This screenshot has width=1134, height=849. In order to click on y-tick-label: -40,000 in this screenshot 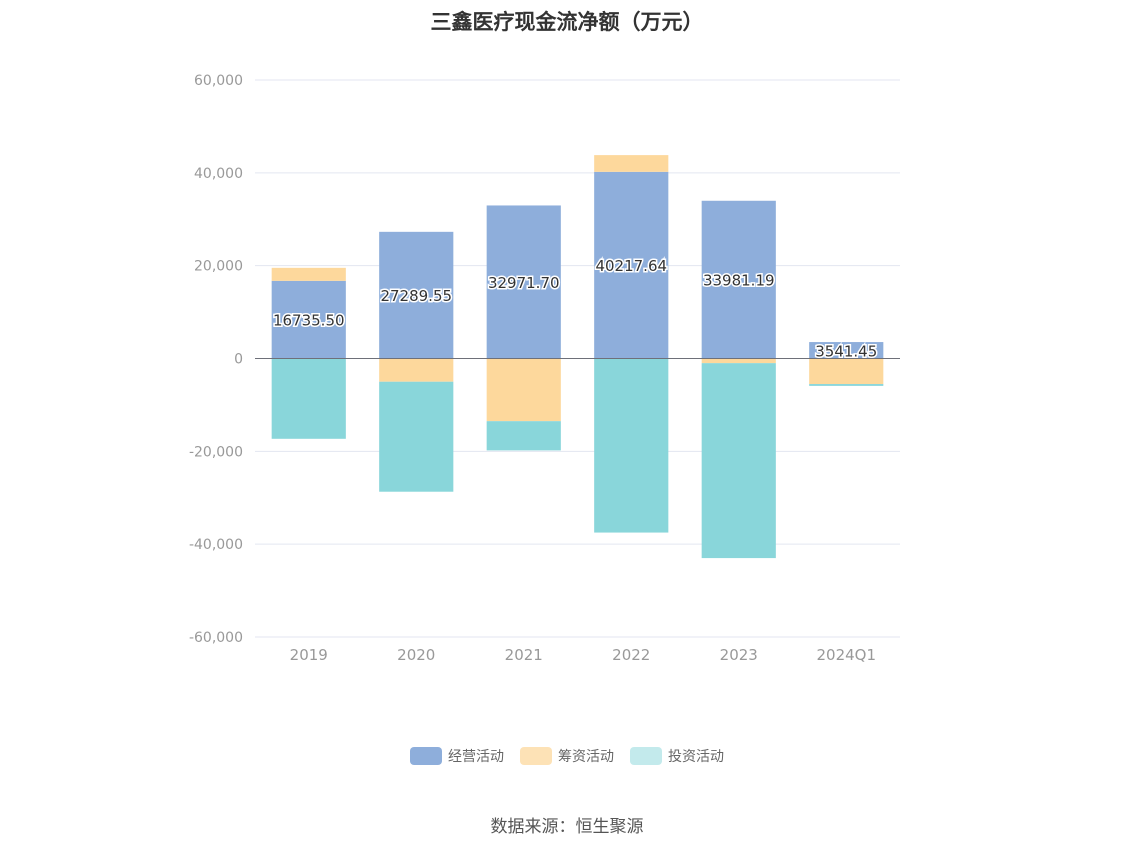, I will do `click(216, 545)`.